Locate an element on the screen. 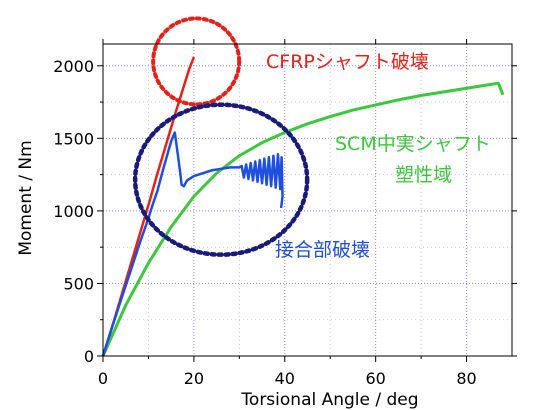 This screenshot has width=560, height=410. y-tick-label: 1000 is located at coordinates (73, 211).